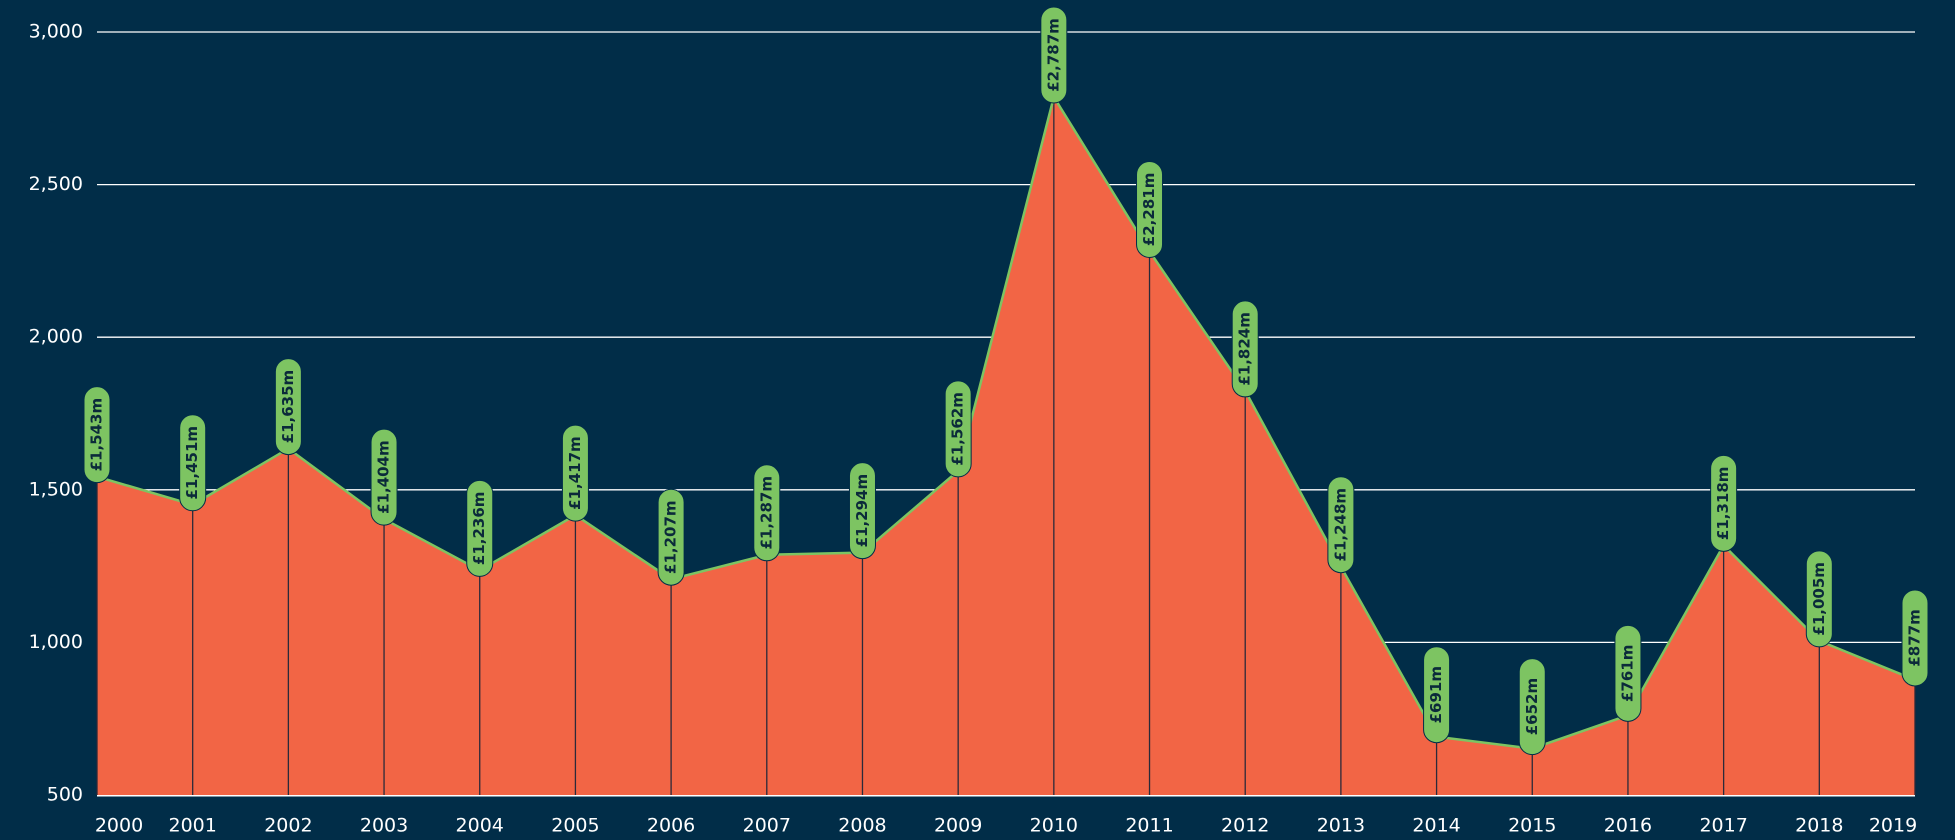  I want to click on x-tick-label: 2004, so click(480, 826).